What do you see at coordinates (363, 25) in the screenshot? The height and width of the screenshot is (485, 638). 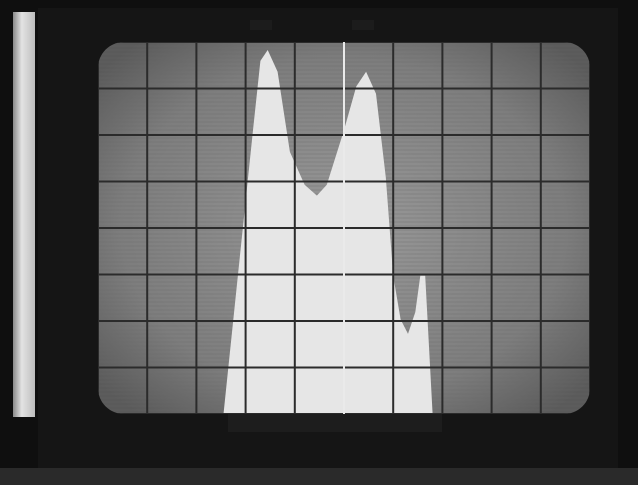 I see `bezel-mark-right` at bounding box center [363, 25].